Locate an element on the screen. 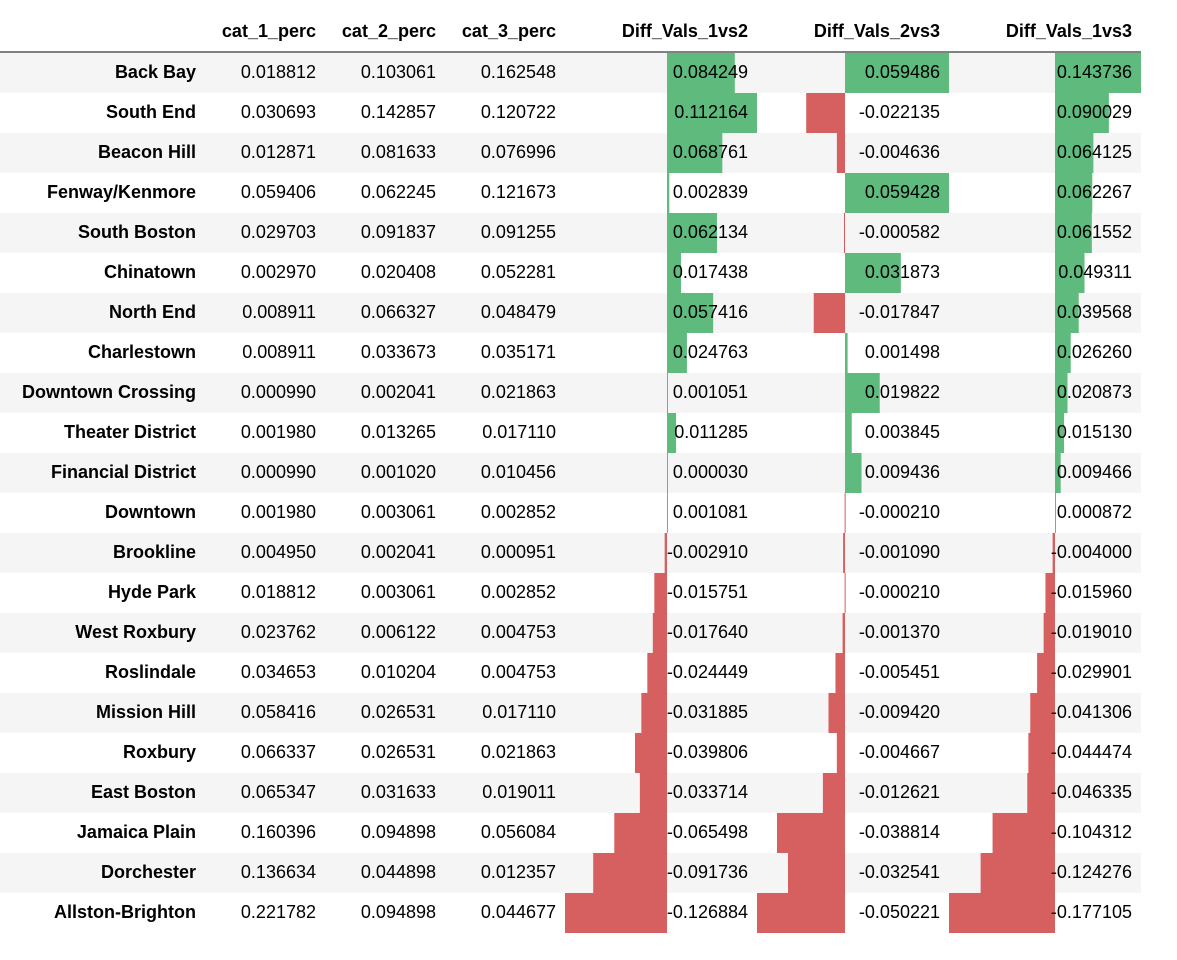 This screenshot has width=1177, height=960. table-cell: 0.021863 is located at coordinates (518, 752).